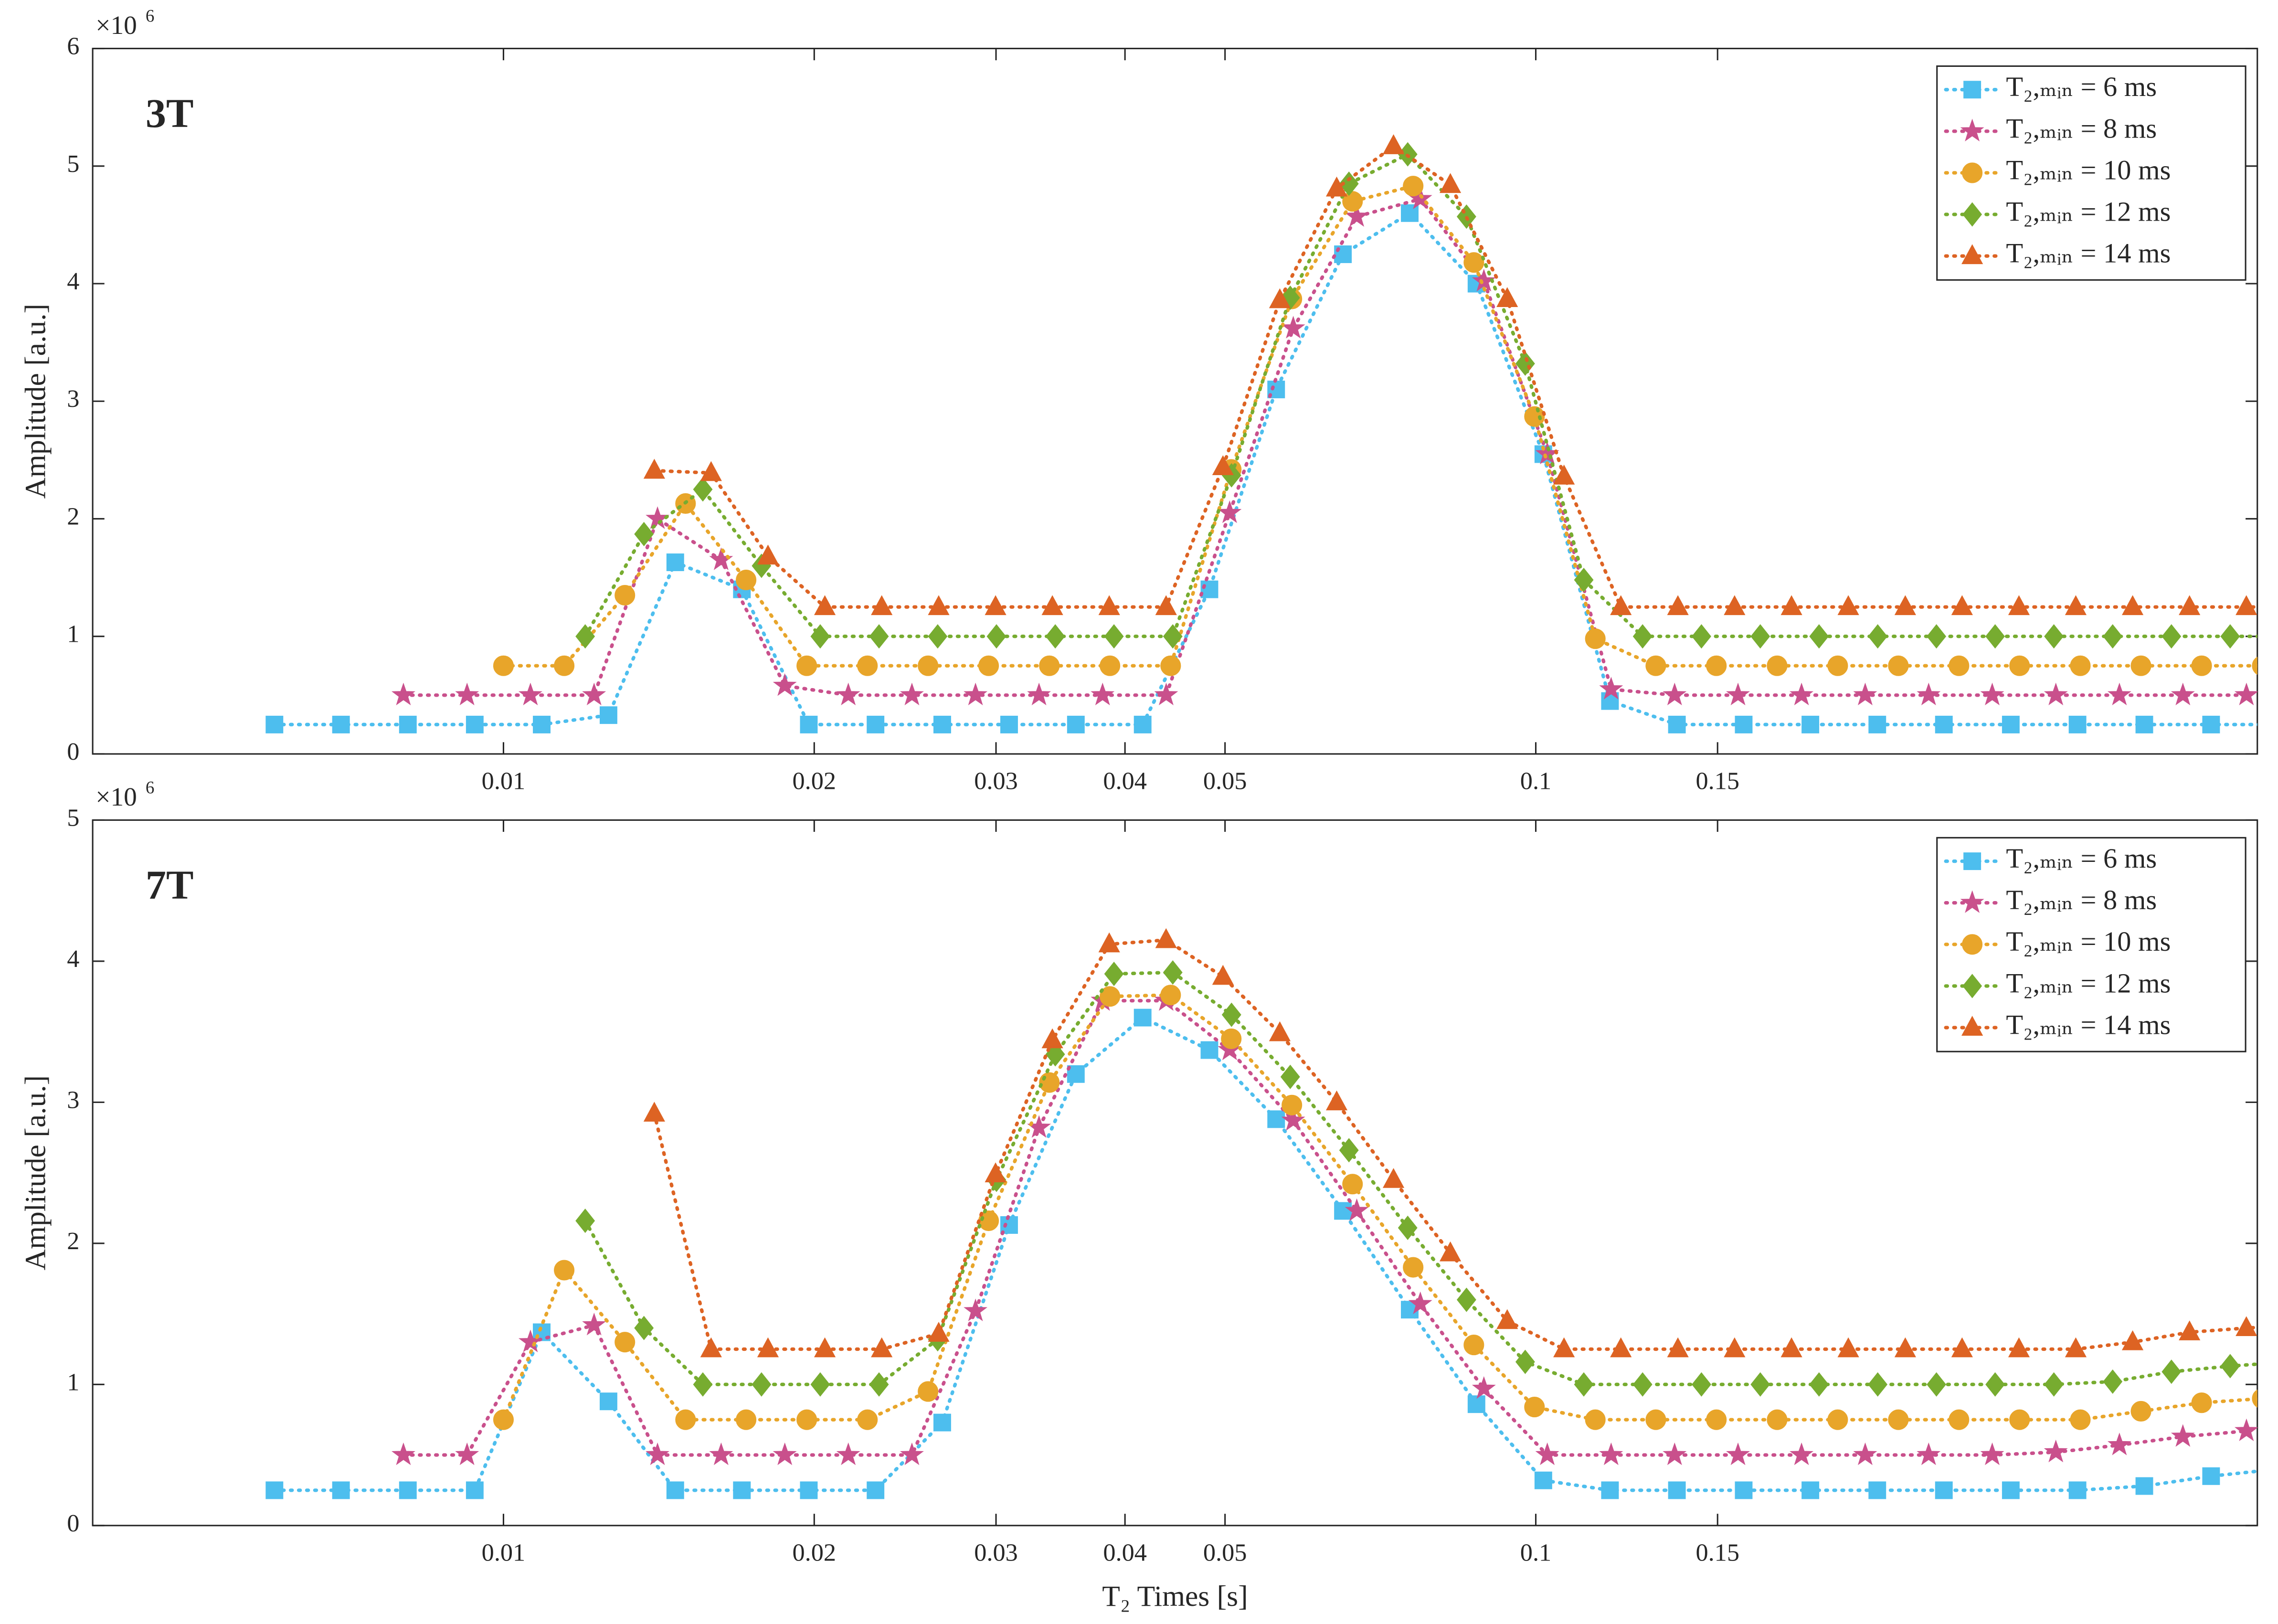 Image resolution: width=2278 pixels, height=1624 pixels. I want to click on y-tick-label: 5, so click(73, 817).